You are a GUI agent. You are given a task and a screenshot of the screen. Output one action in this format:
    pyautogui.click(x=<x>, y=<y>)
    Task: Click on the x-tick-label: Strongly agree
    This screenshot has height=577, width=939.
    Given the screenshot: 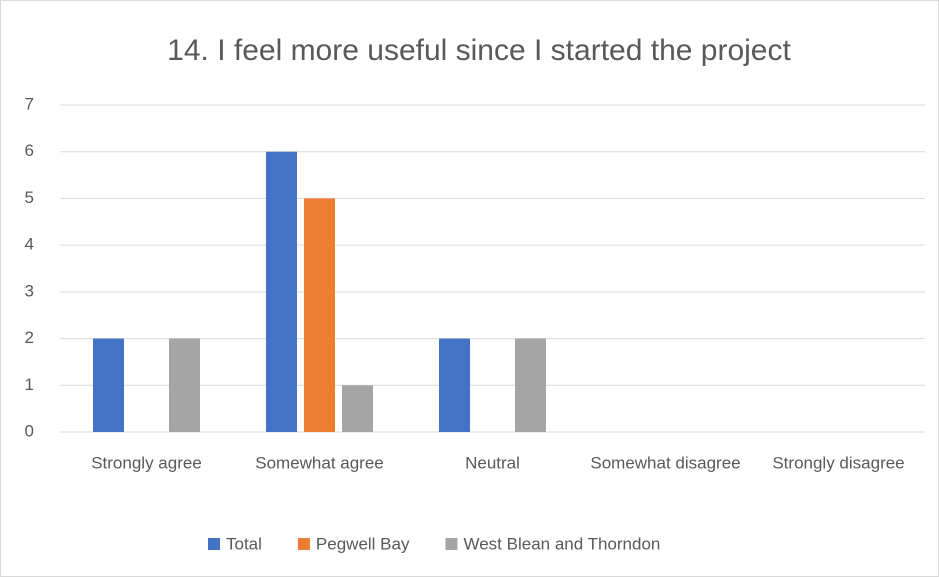 What is the action you would take?
    pyautogui.click(x=146, y=462)
    